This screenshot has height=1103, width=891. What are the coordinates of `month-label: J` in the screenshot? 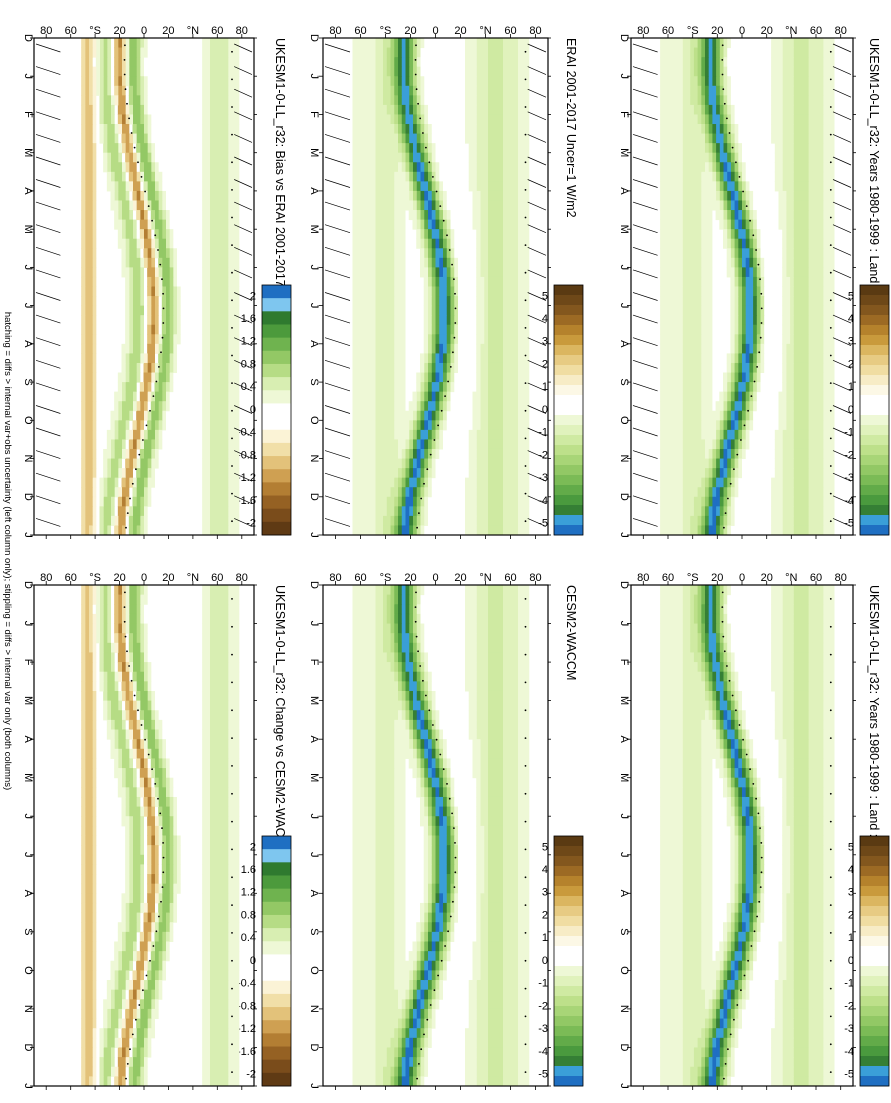 It's located at (624, 816).